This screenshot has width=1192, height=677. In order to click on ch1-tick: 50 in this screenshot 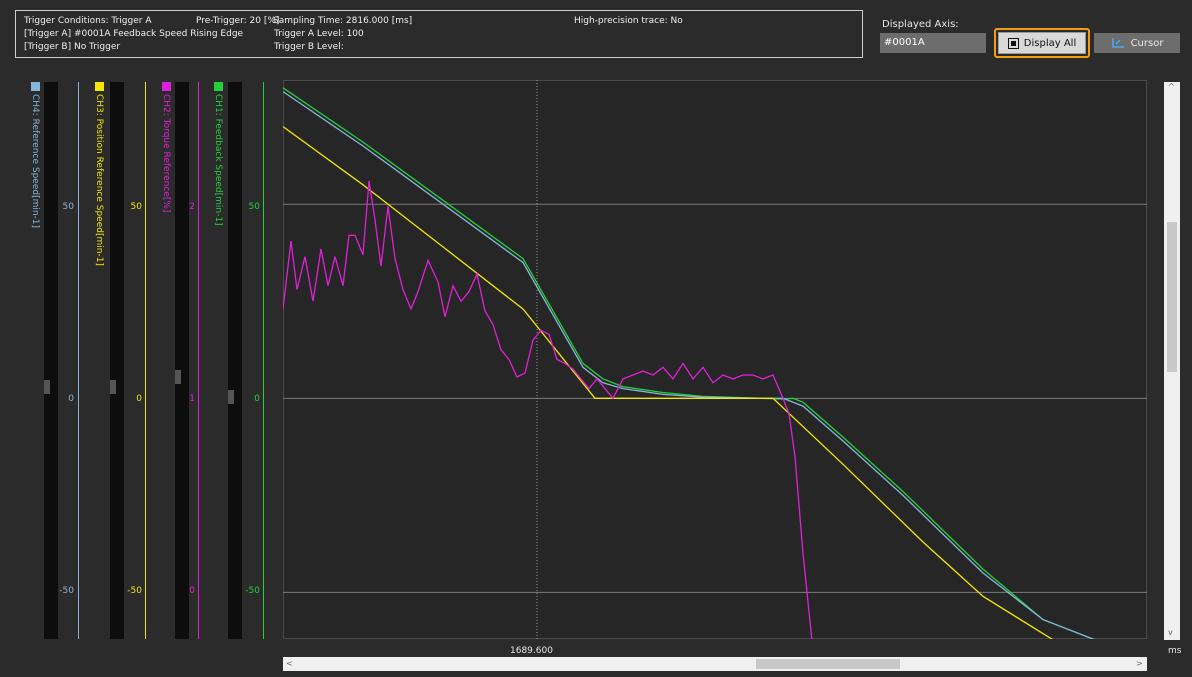, I will do `click(254, 207)`.